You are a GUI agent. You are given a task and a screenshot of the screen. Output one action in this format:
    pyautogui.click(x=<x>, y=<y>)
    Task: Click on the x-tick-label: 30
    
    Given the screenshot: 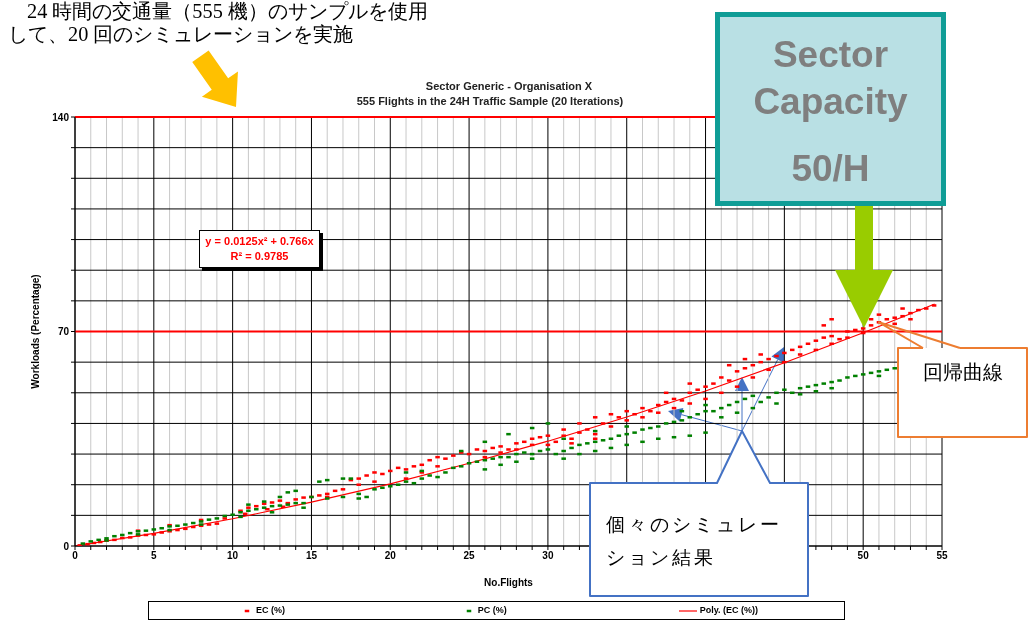 What is the action you would take?
    pyautogui.click(x=548, y=556)
    